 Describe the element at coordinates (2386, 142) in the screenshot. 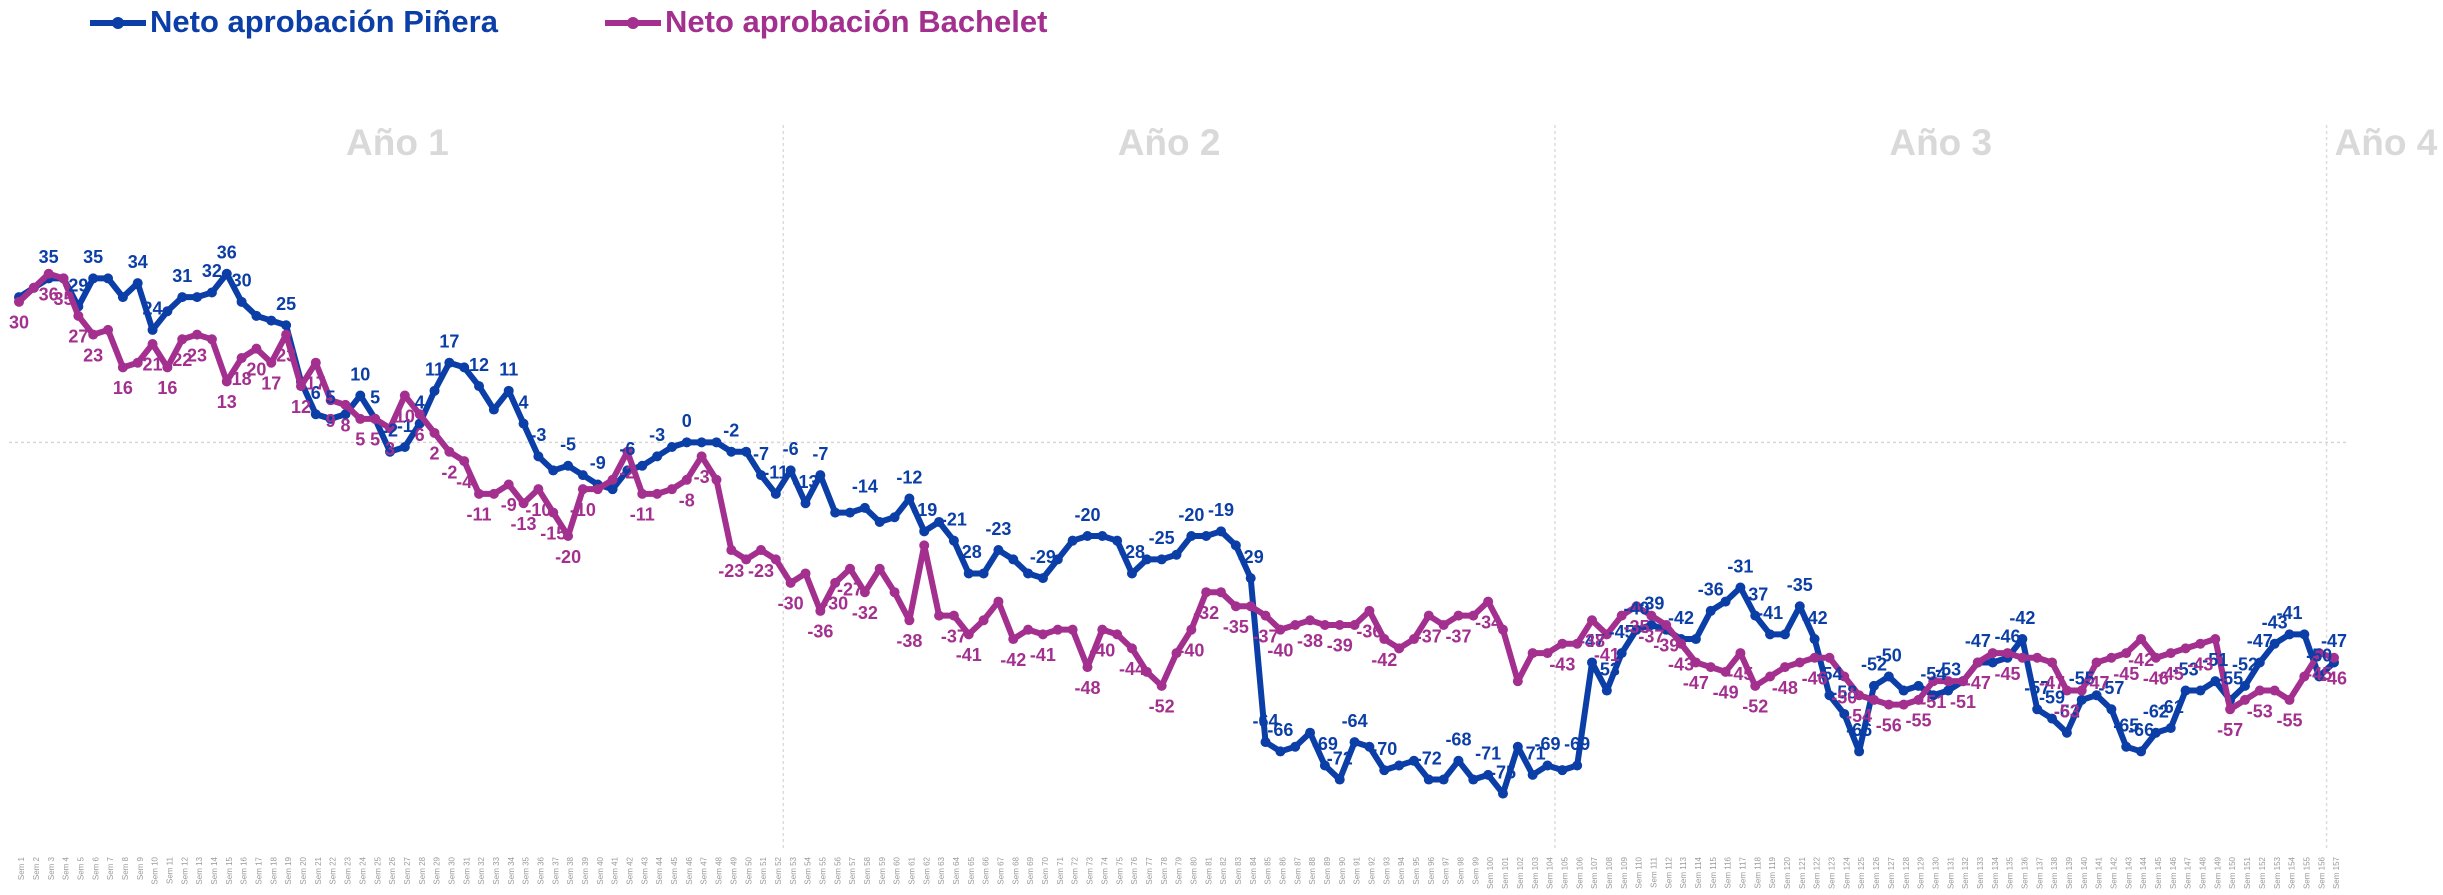

I see `year-label: Año 4` at that location.